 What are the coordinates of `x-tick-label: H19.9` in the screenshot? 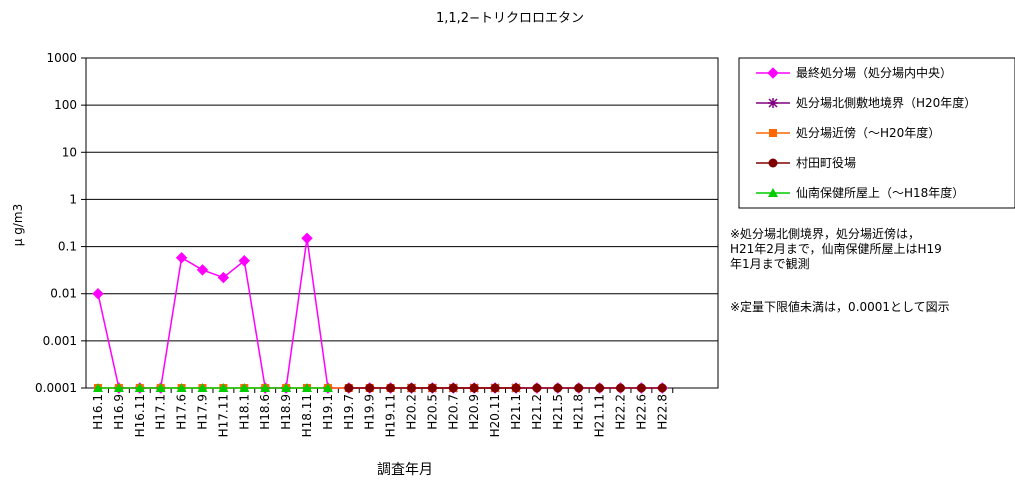 It's located at (370, 412).